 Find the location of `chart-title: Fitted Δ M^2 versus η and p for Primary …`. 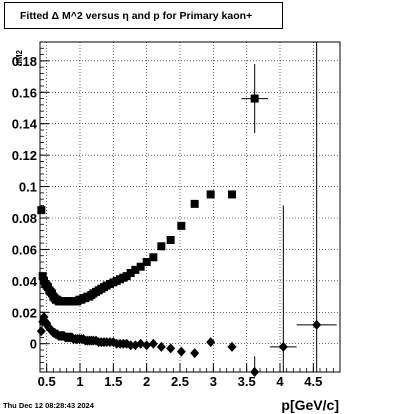

chart-title: Fitted Δ M^2 versus η and p for Primary … is located at coordinates (143, 15).